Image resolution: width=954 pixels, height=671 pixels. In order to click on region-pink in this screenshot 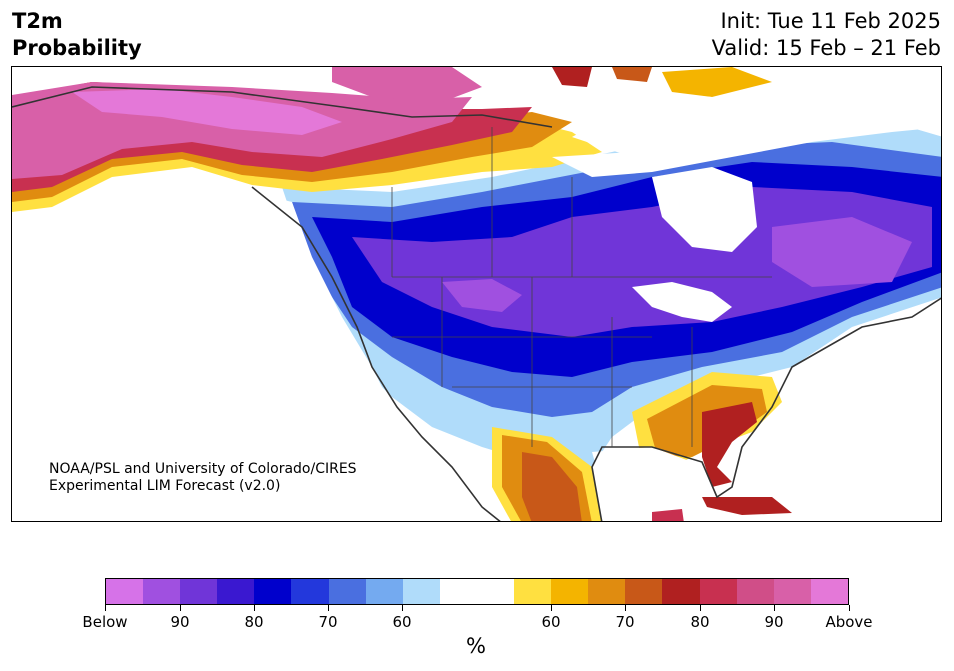, I will do `click(207, 112)`.